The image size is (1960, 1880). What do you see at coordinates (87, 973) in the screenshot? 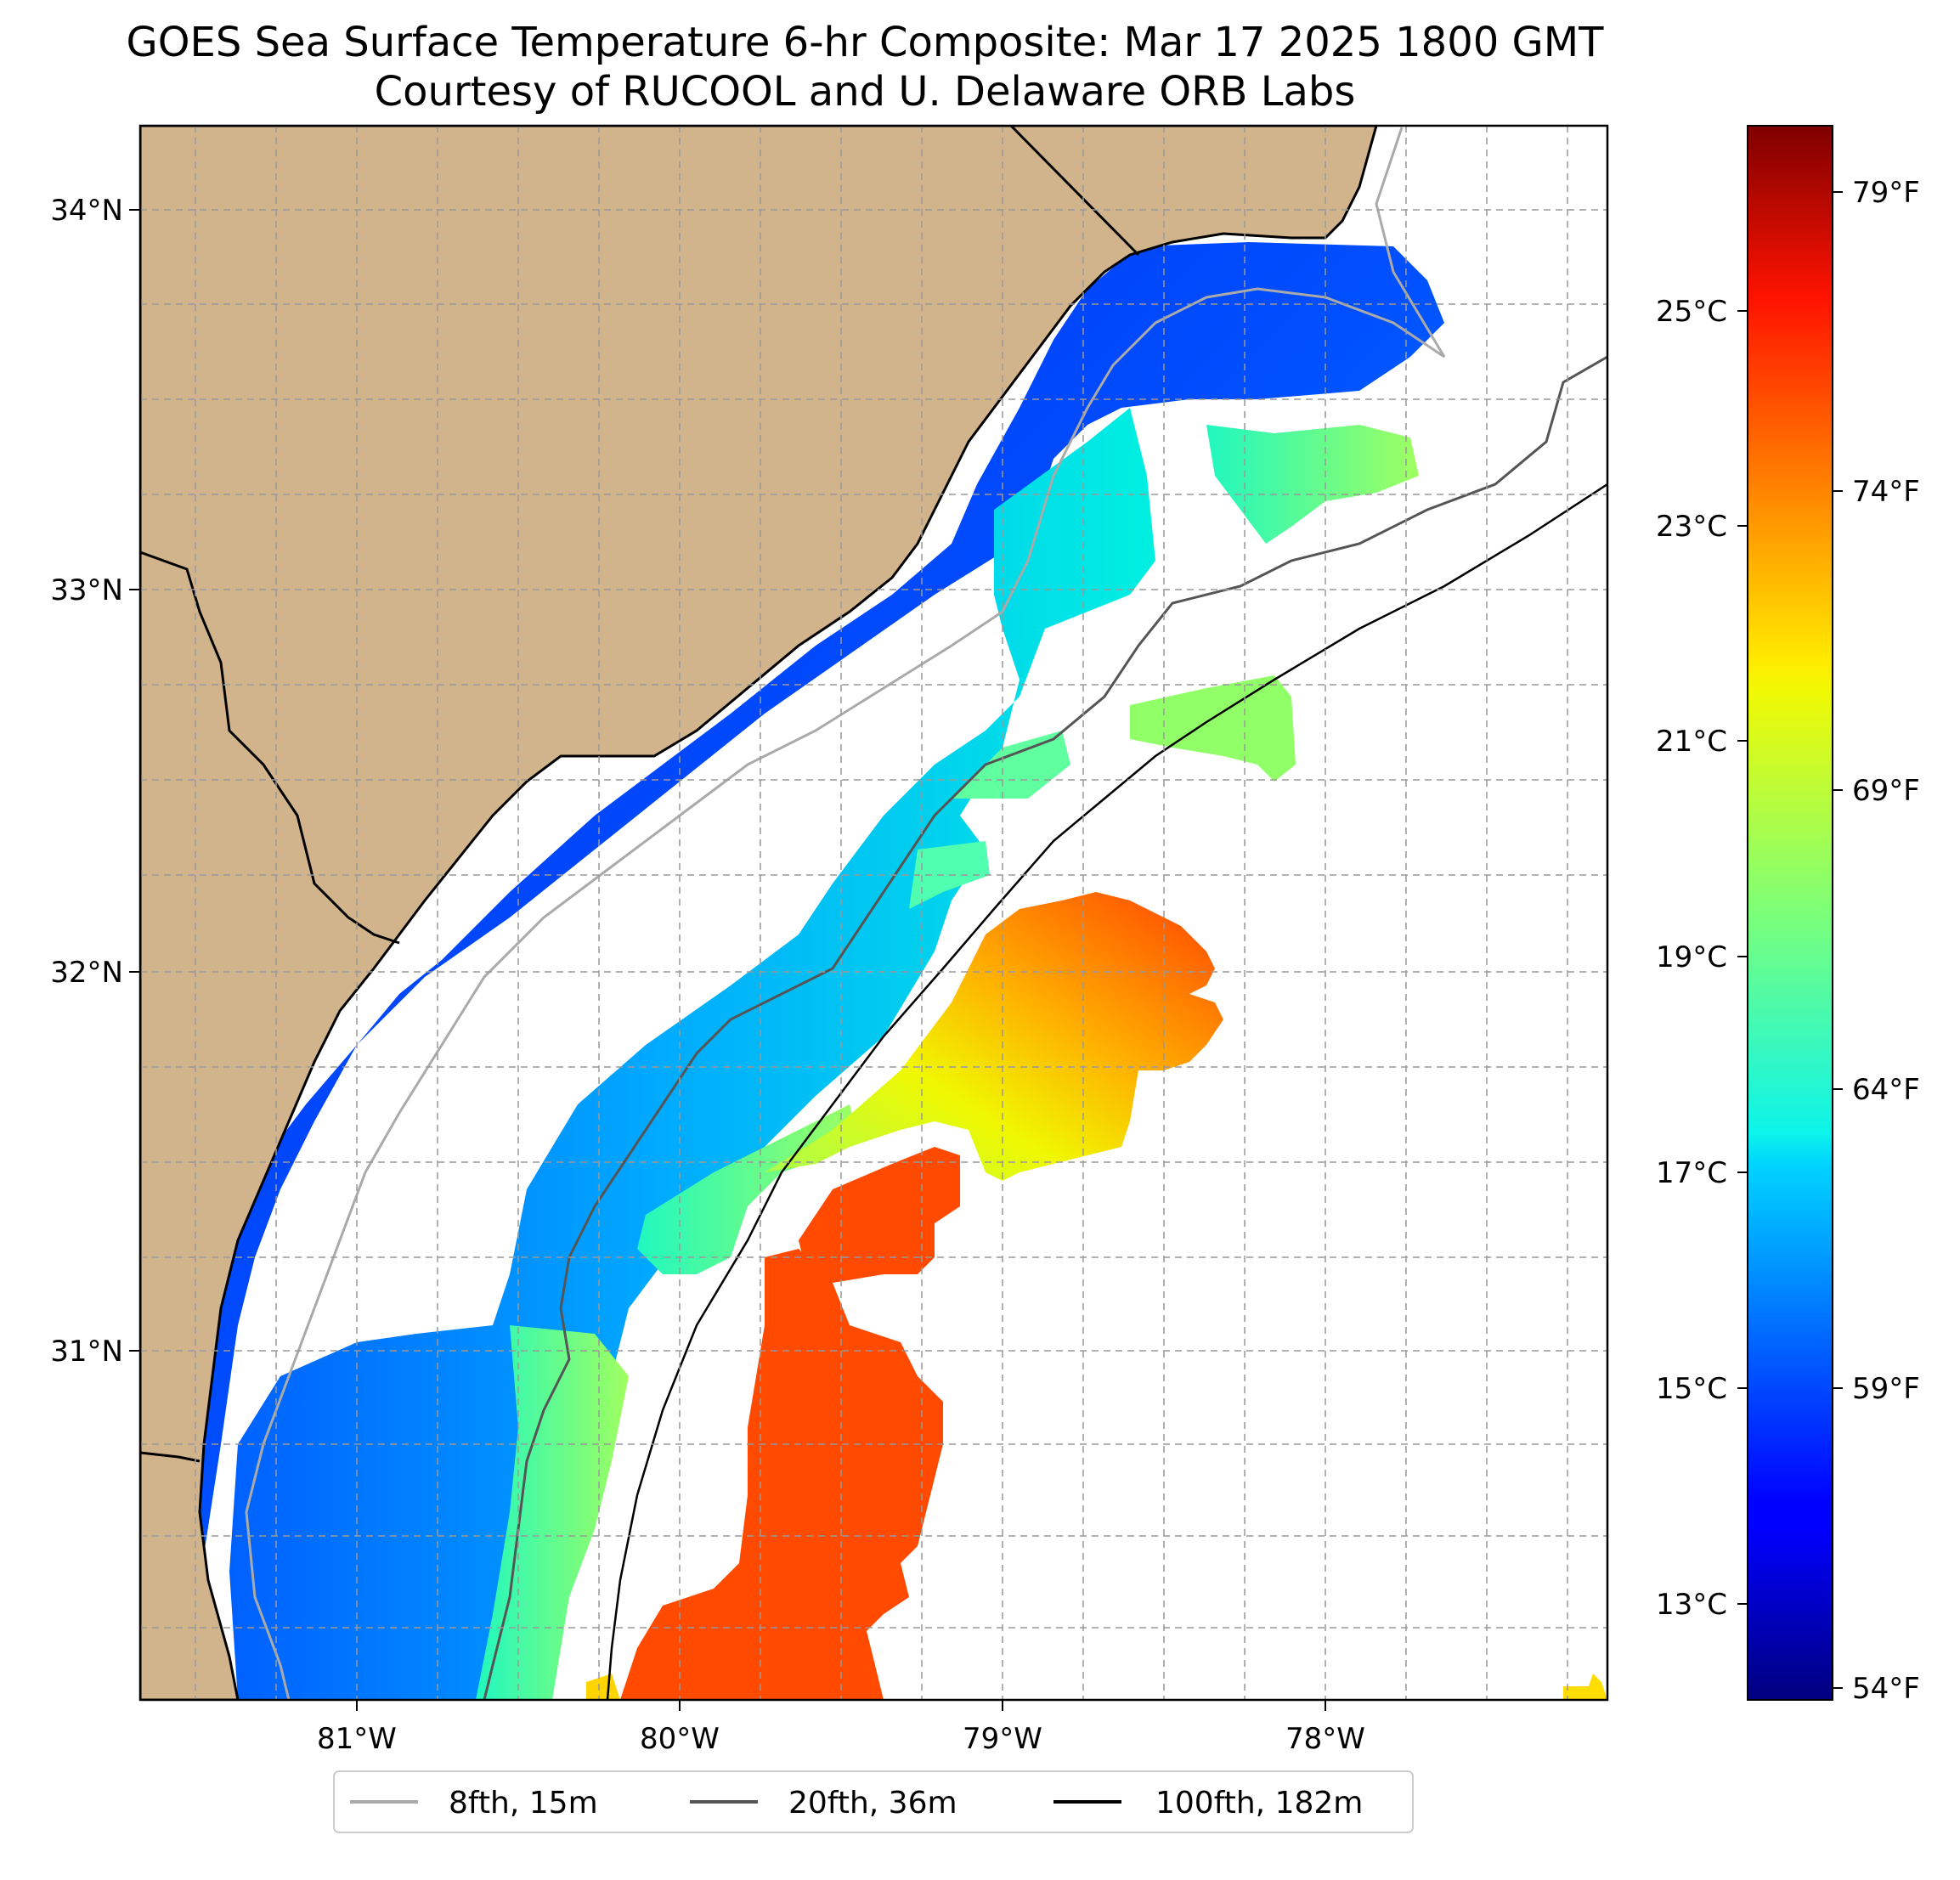
I see `lat-label: 32°N` at bounding box center [87, 973].